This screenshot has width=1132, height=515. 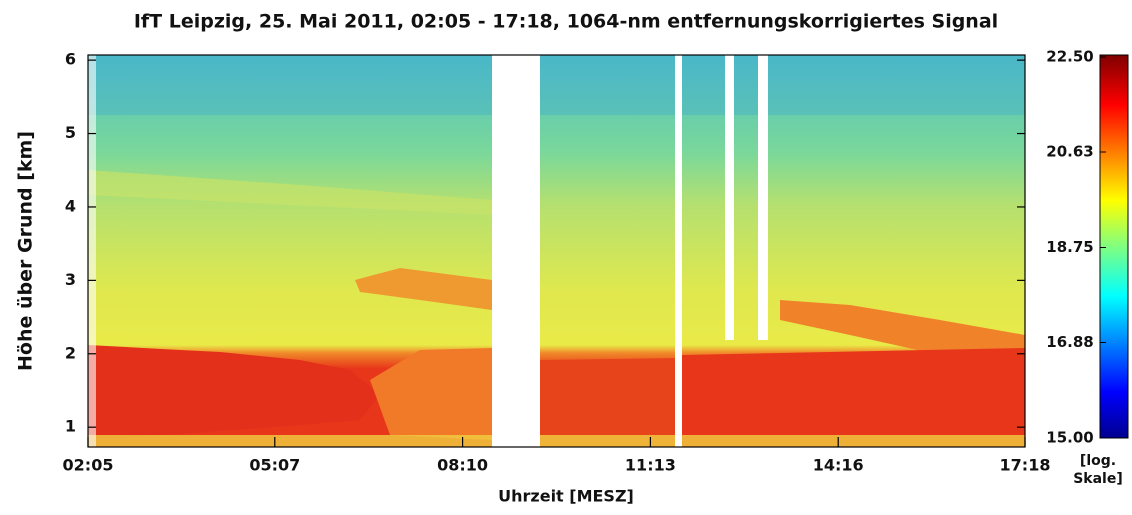 What do you see at coordinates (1025, 465) in the screenshot?
I see `x-tick-label: 17:18` at bounding box center [1025, 465].